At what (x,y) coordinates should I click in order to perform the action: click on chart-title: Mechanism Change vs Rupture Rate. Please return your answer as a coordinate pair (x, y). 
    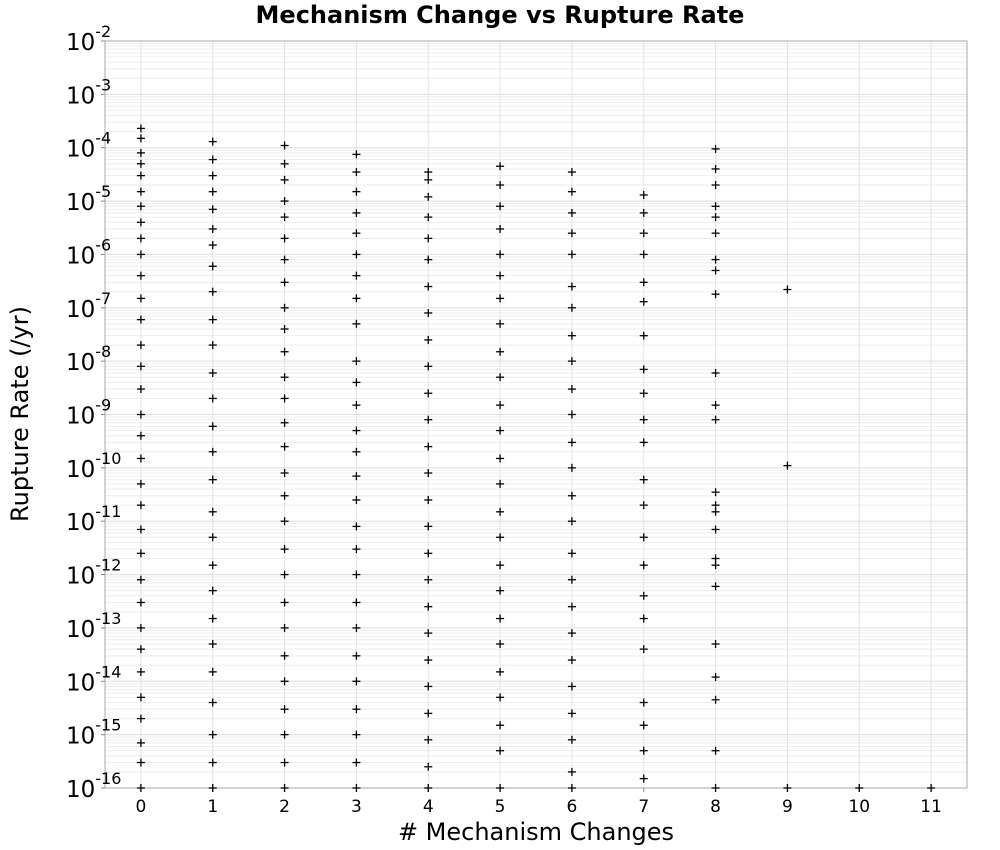
    Looking at the image, I should click on (500, 15).